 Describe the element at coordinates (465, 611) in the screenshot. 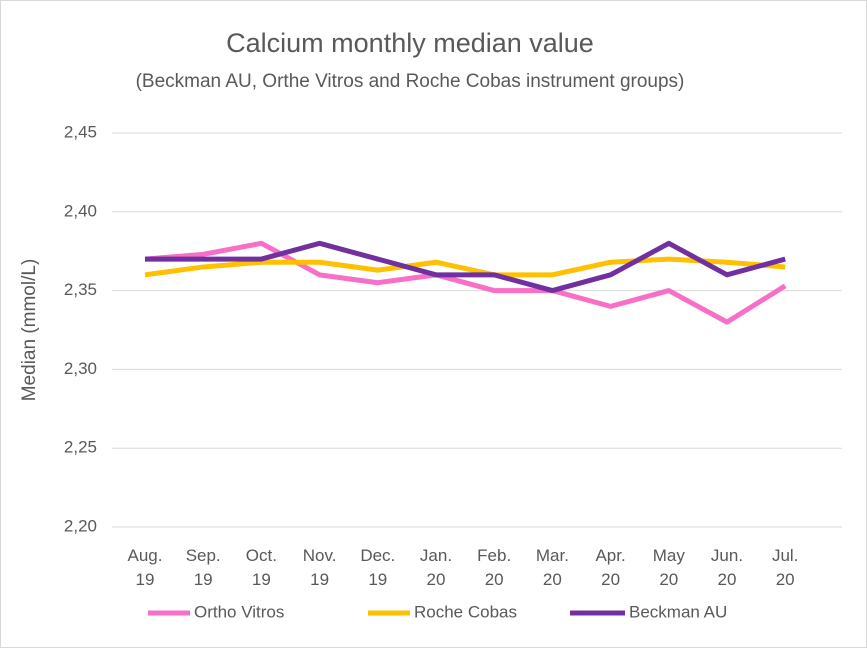

I see `legend-label: Roche Cobas` at that location.